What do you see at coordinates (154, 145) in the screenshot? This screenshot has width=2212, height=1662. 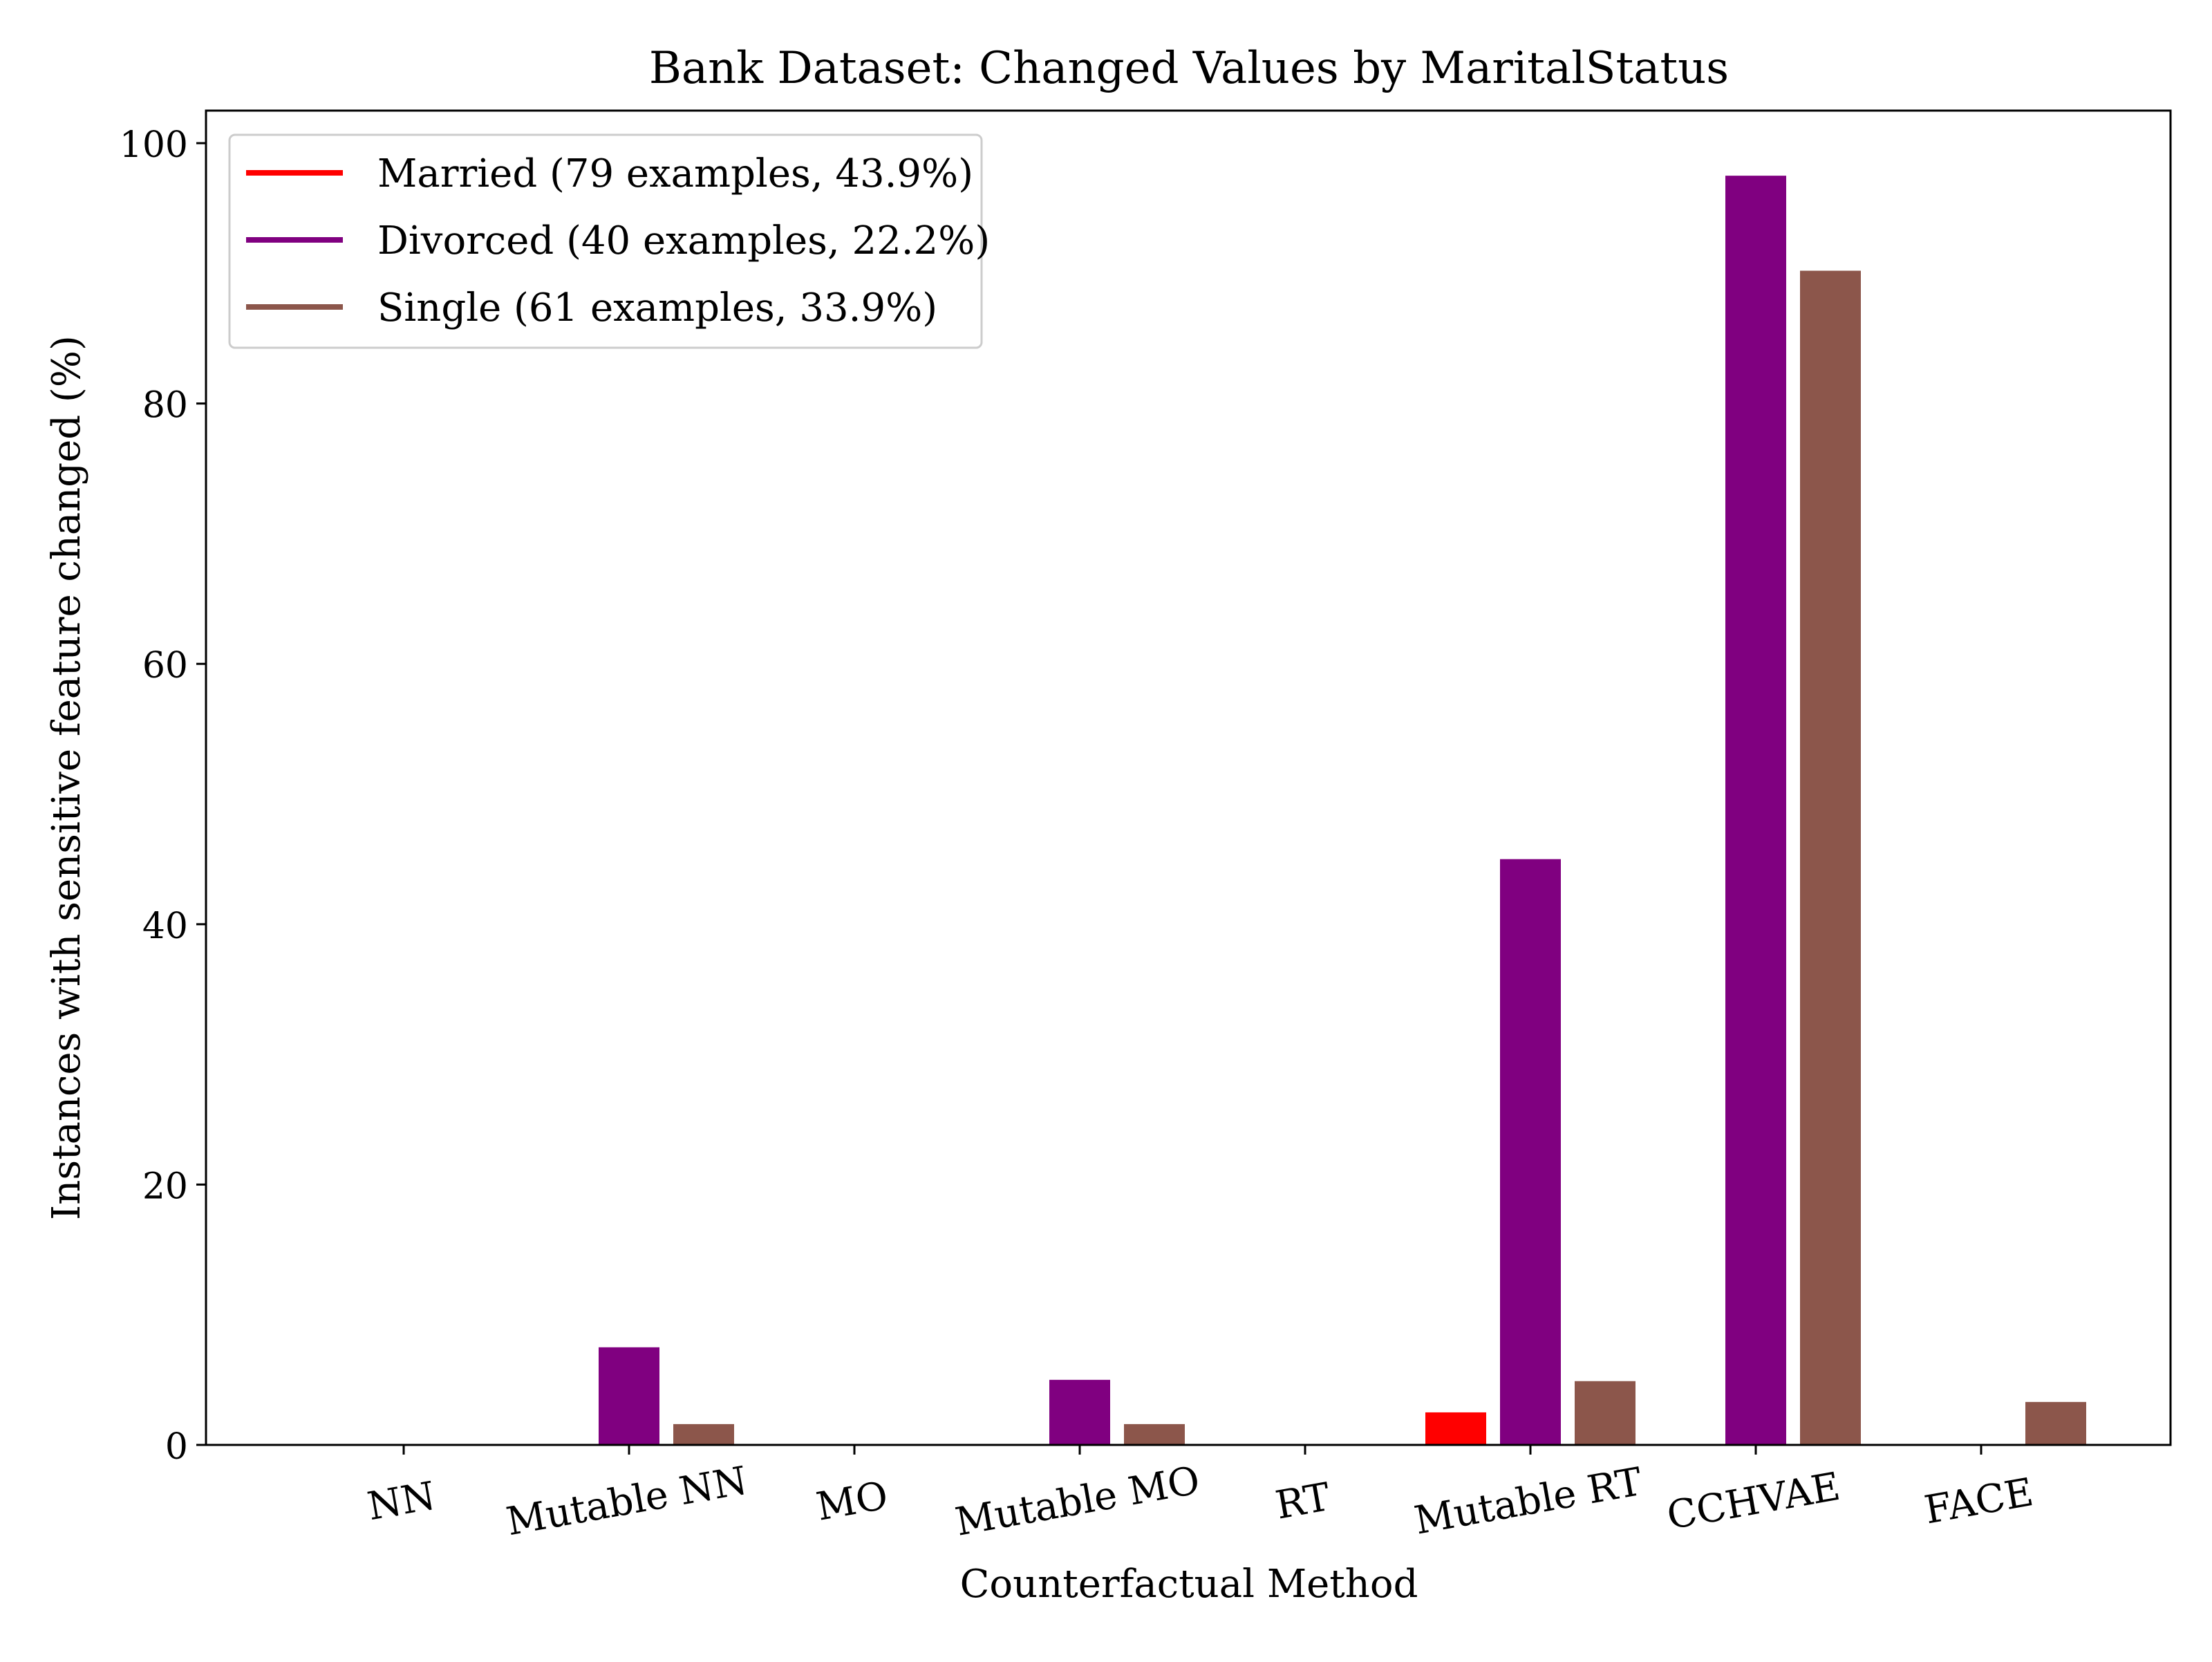 I see `y-tick-label-5: 100` at bounding box center [154, 145].